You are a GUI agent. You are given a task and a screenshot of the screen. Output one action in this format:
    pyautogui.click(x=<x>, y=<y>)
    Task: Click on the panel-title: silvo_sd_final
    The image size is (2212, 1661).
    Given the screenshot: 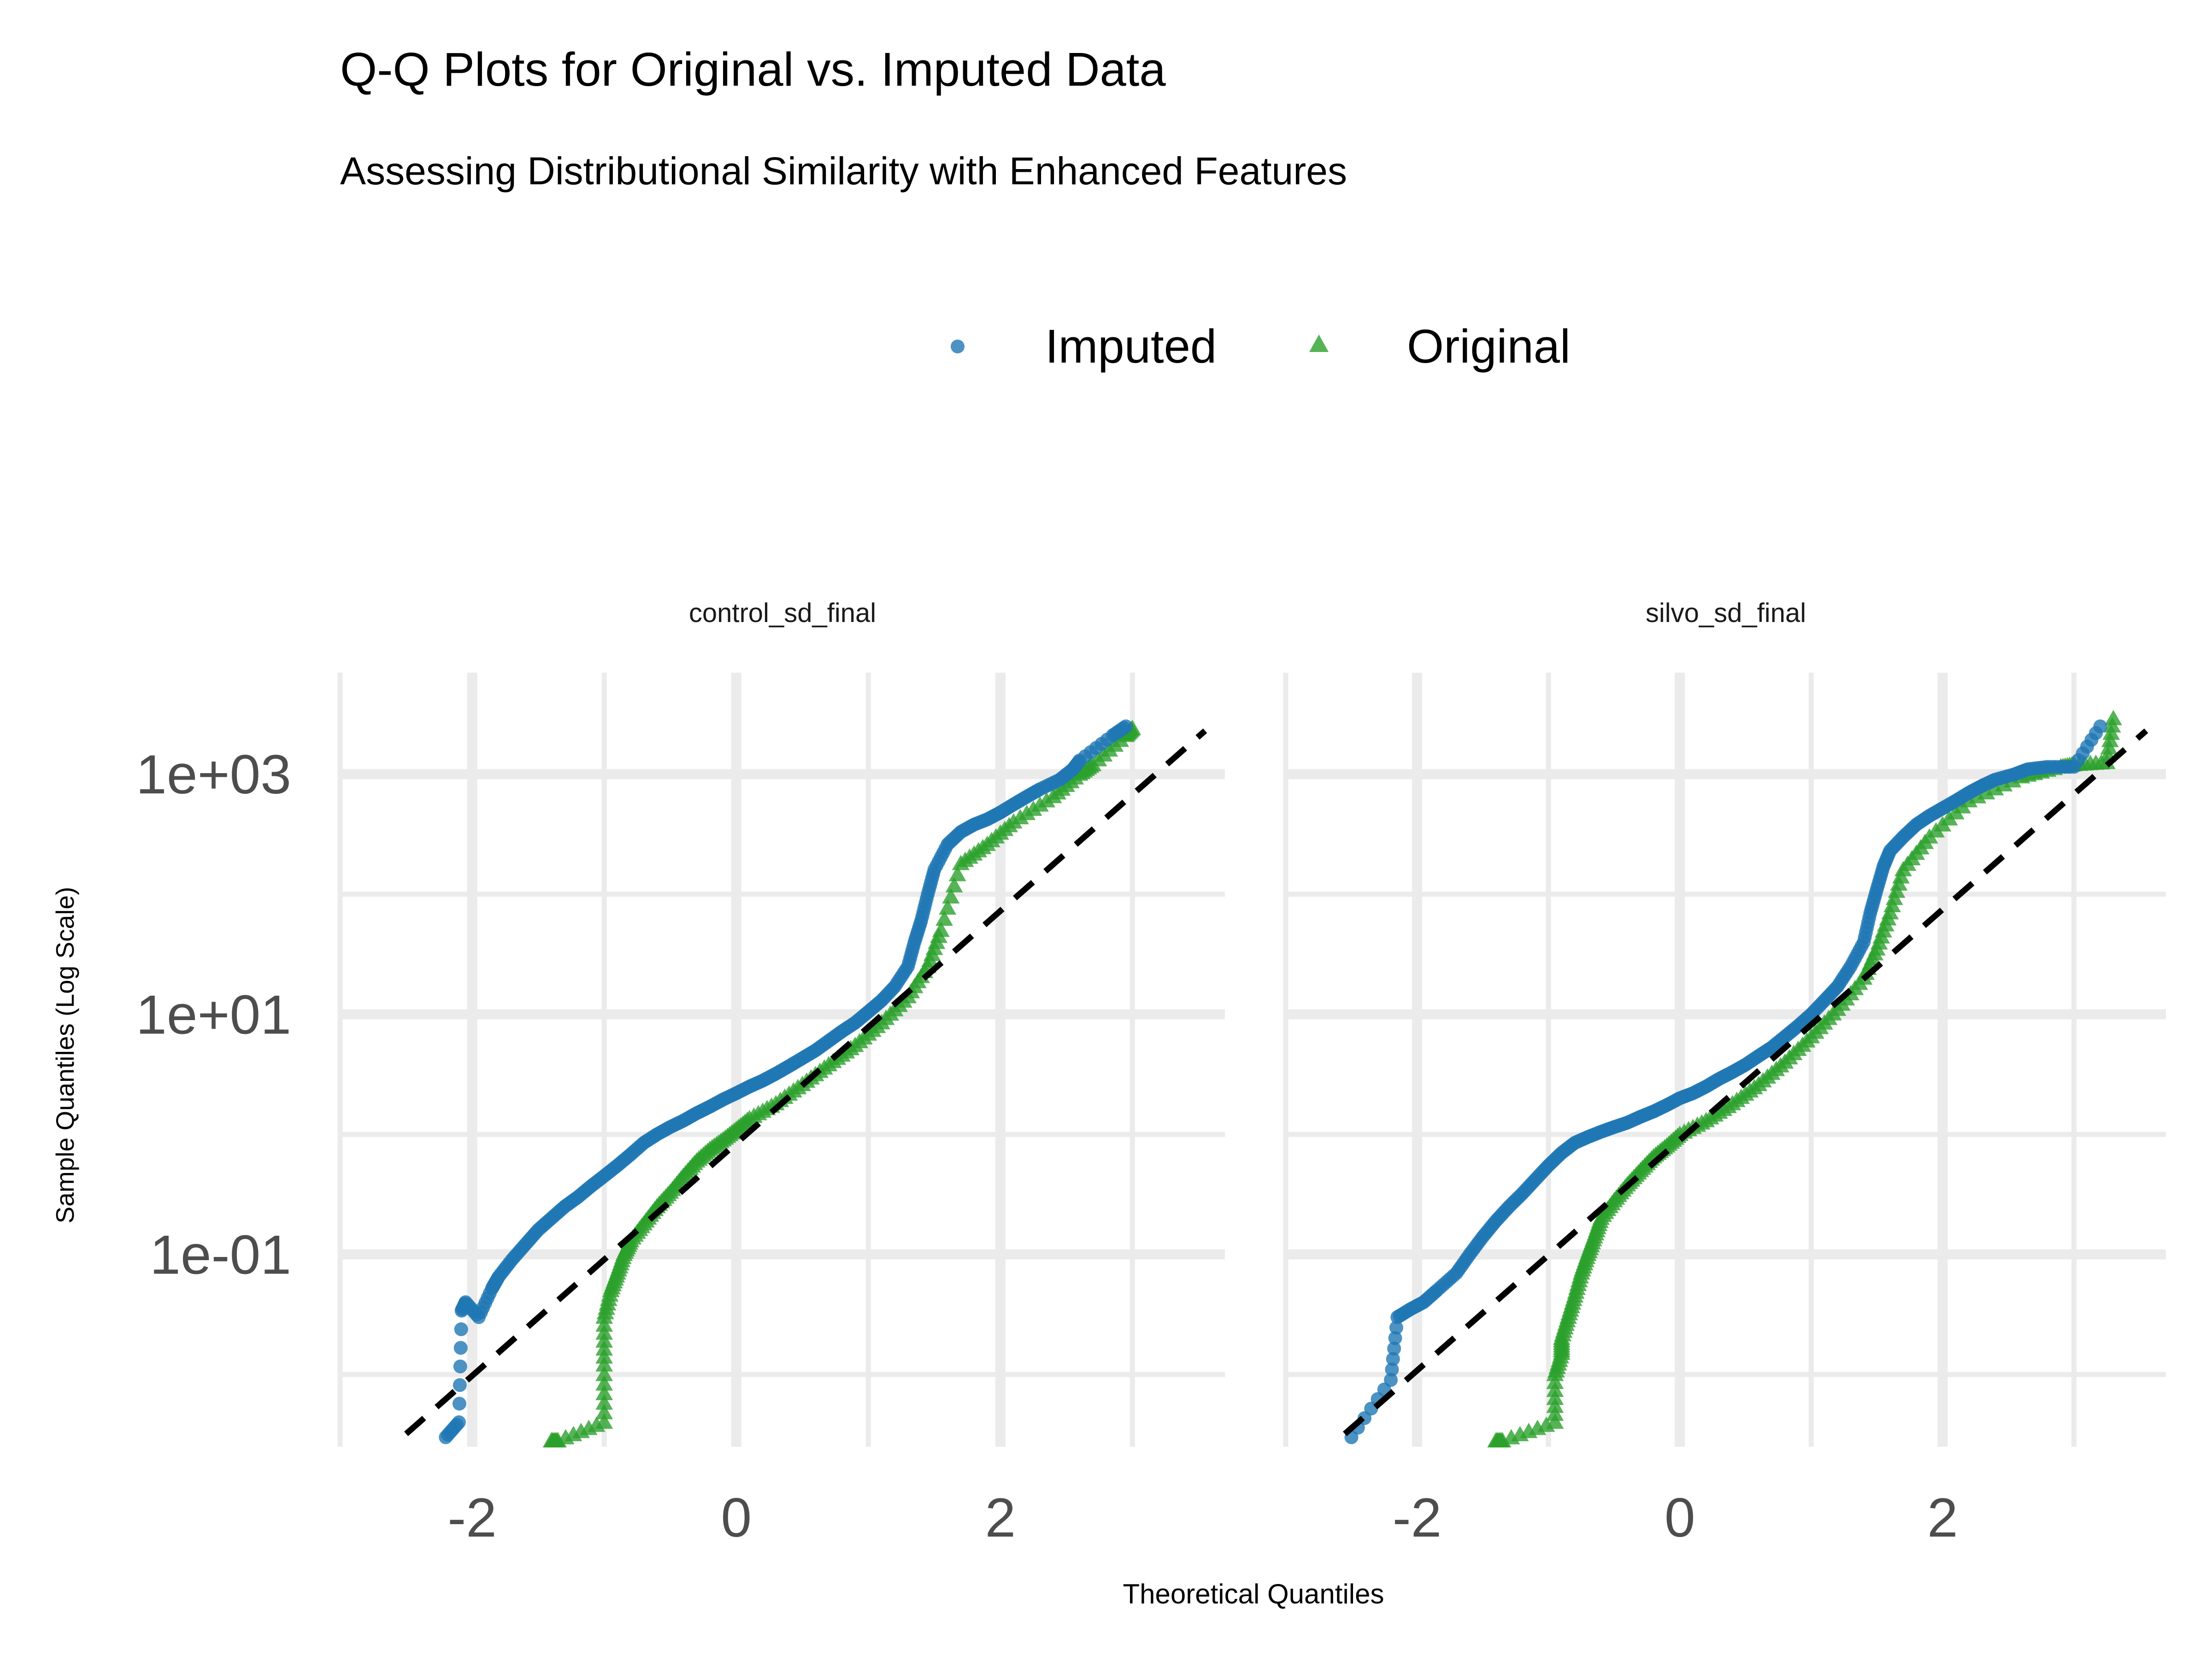 What is the action you would take?
    pyautogui.click(x=1726, y=613)
    